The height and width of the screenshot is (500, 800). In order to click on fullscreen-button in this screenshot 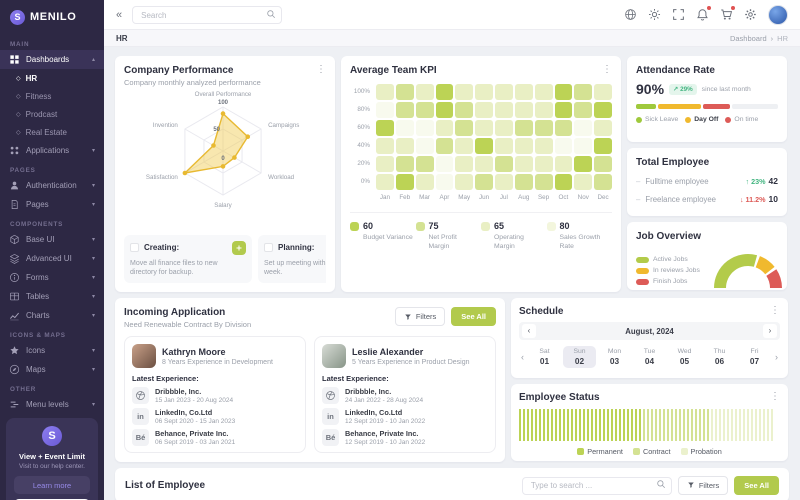, I will do `click(678, 14)`.